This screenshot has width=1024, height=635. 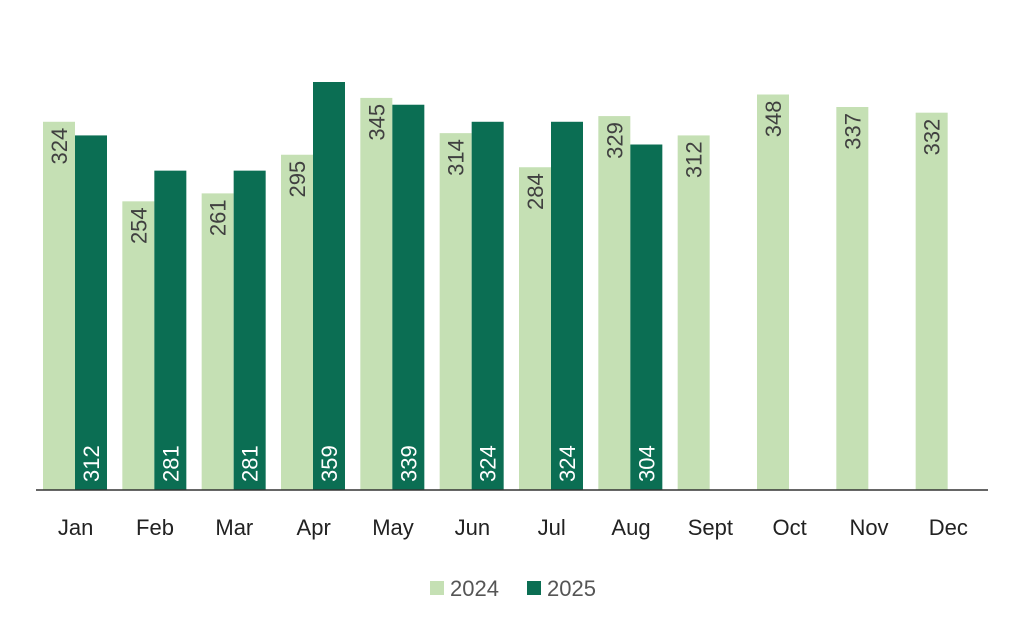 I want to click on x-tick-oct: Oct, so click(x=790, y=527).